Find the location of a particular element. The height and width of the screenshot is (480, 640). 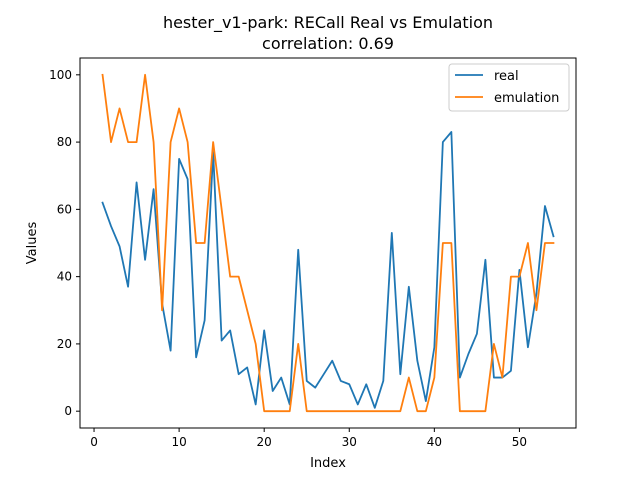

legend-label-emulation: emulation is located at coordinates (526, 98).